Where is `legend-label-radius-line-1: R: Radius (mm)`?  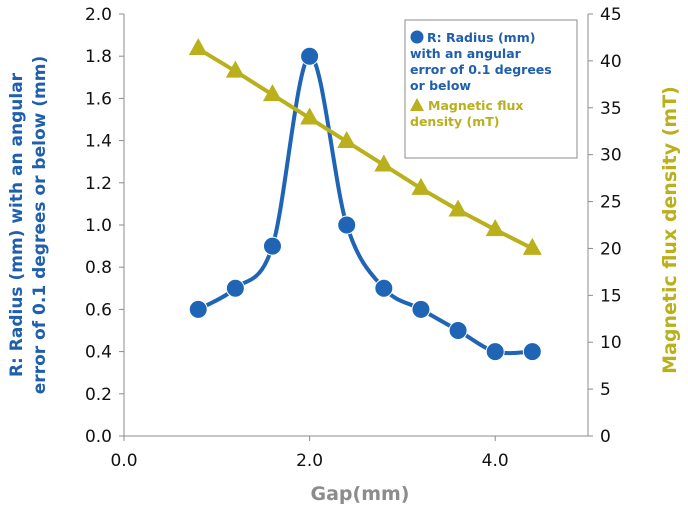
legend-label-radius-line-1: R: Radius (mm) is located at coordinates (481, 37).